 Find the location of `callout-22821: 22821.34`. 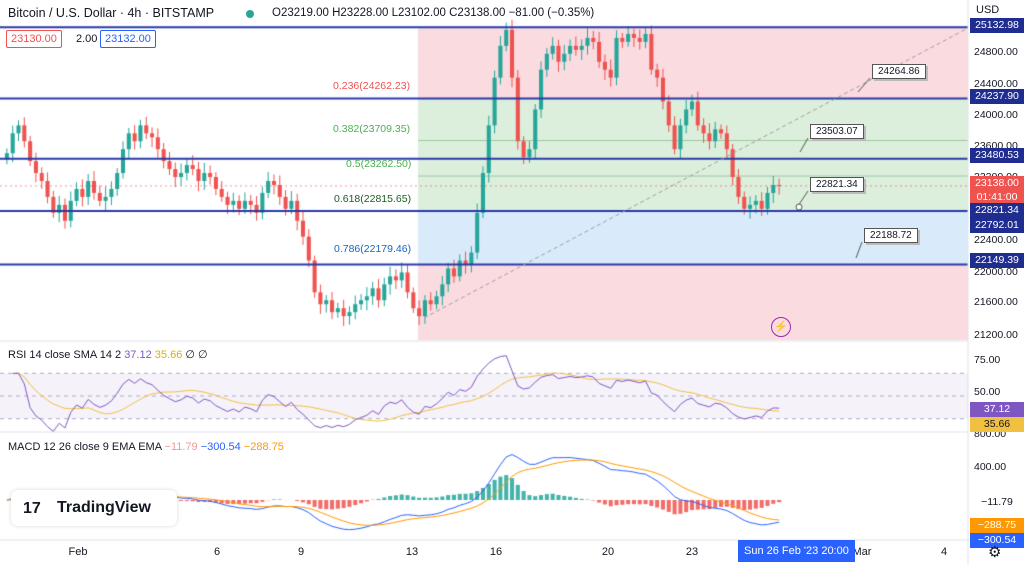

callout-22821: 22821.34 is located at coordinates (837, 184).